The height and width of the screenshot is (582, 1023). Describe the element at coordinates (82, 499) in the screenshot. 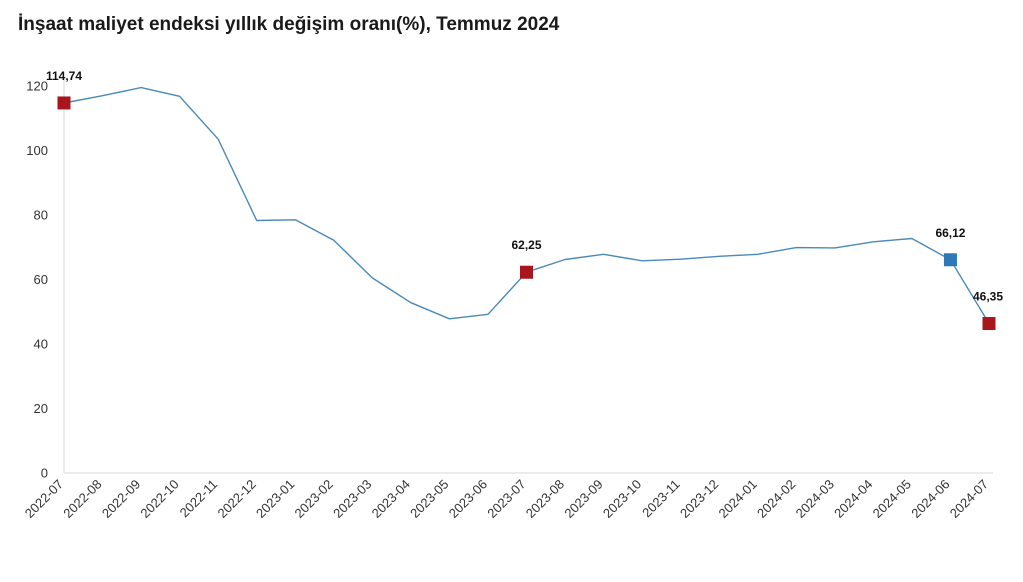

I see `x-tick-label: 2022-08` at that location.